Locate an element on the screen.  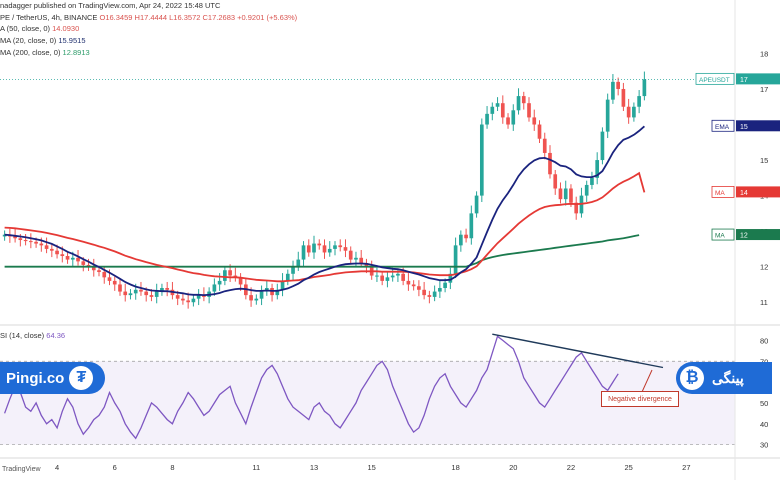
ema50-value: 14.0930 is located at coordinates (66, 28).